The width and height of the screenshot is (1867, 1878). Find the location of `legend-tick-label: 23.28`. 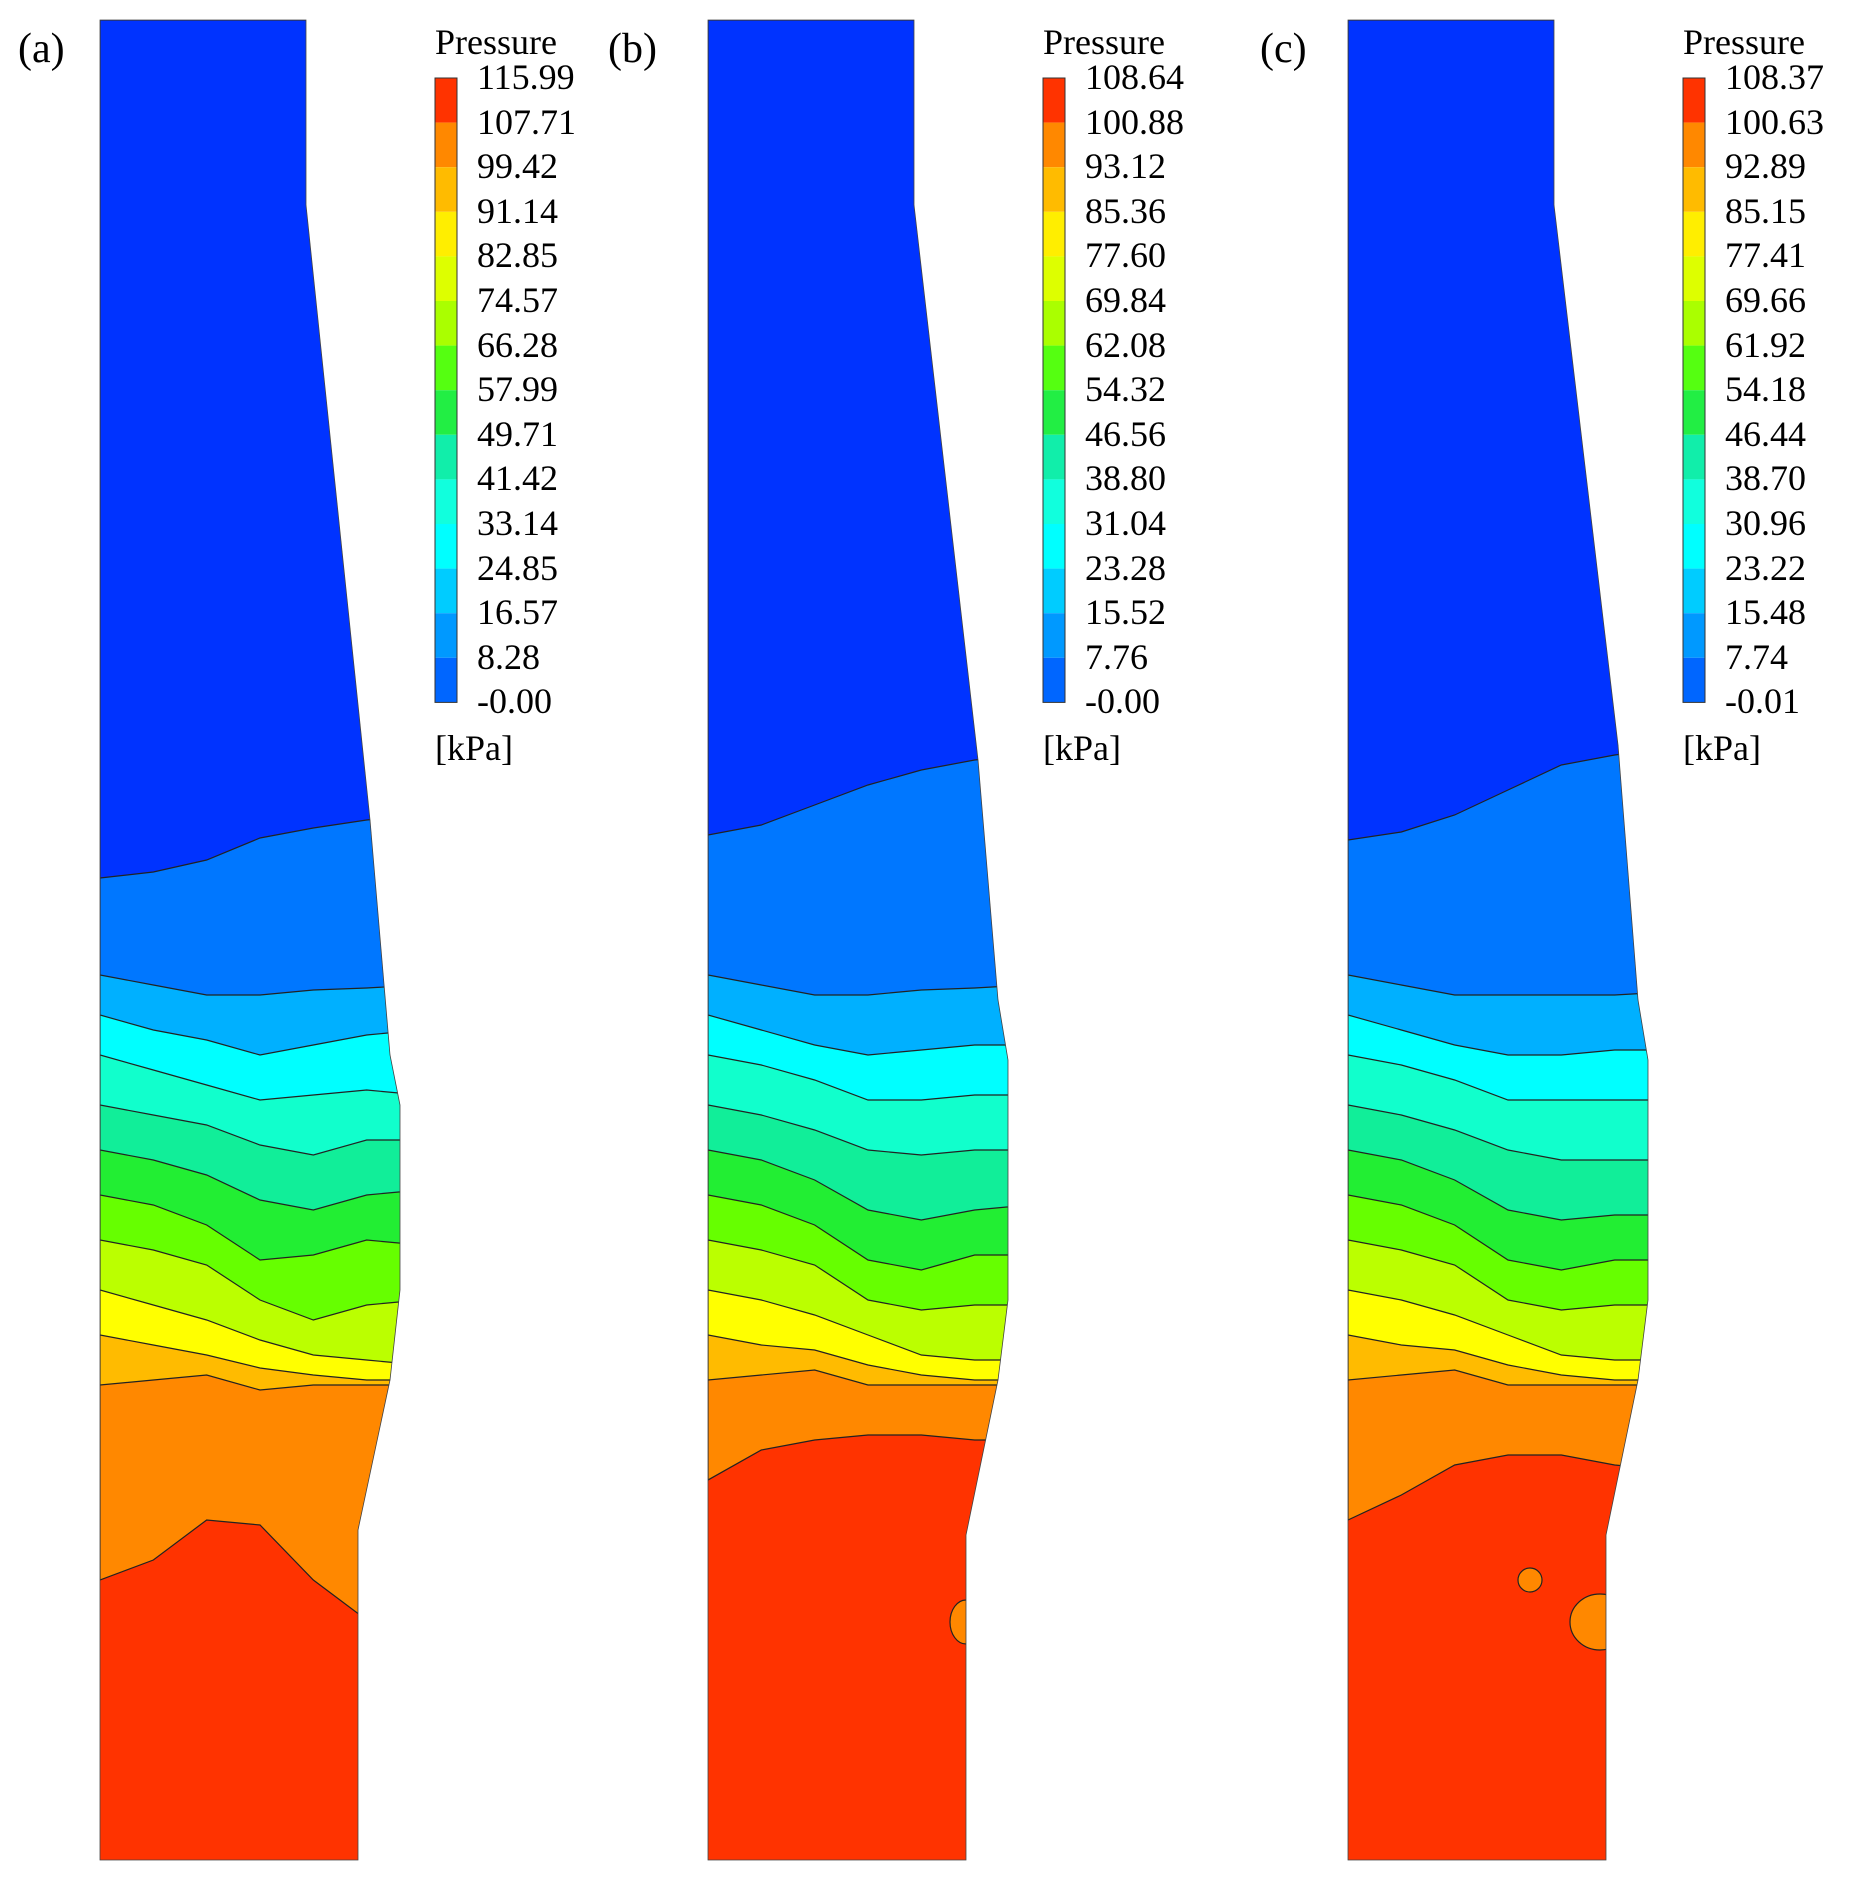

legend-tick-label: 23.28 is located at coordinates (1125, 567).